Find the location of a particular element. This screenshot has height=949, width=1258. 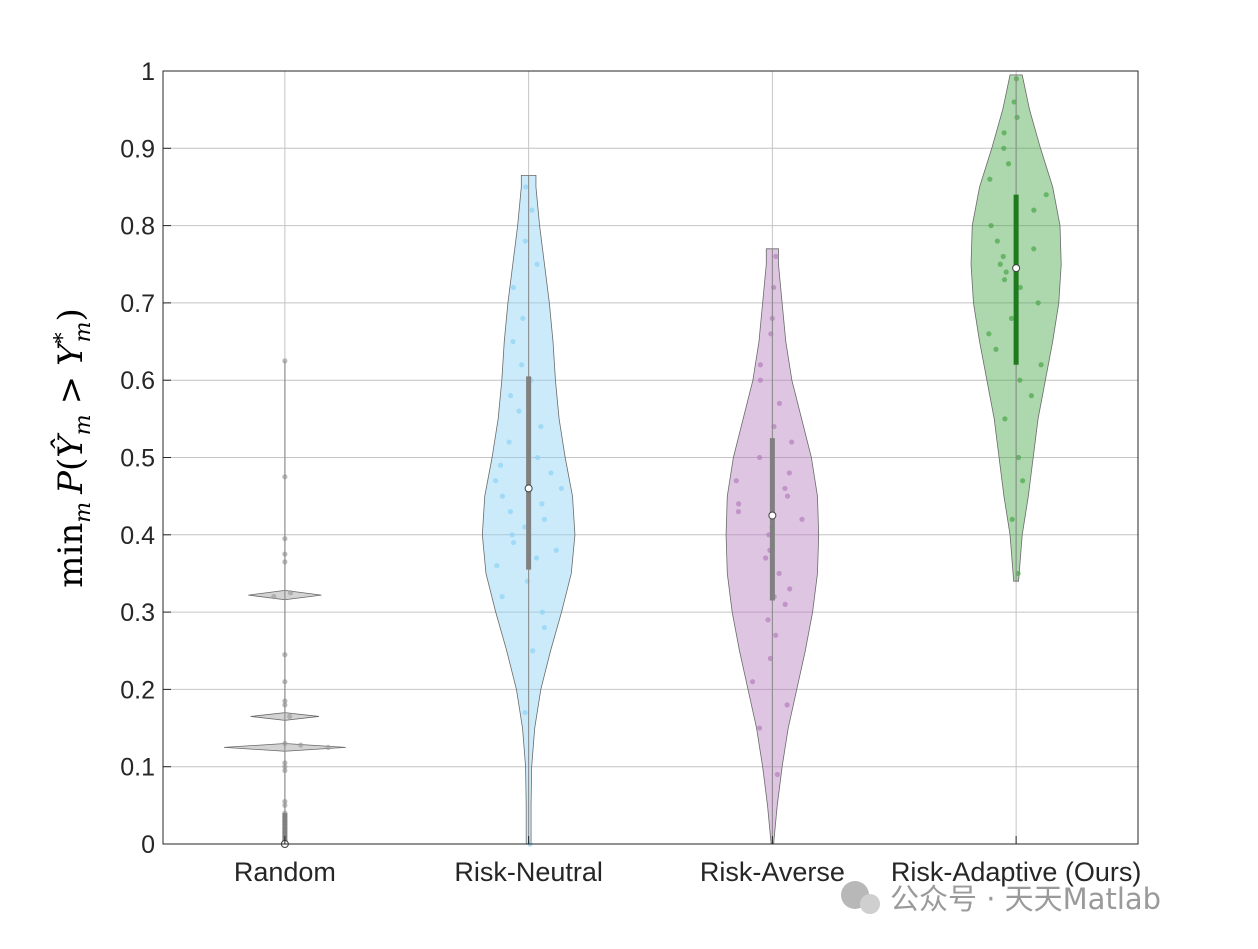

y-axis-label-sub: m is located at coordinates (83, 512).